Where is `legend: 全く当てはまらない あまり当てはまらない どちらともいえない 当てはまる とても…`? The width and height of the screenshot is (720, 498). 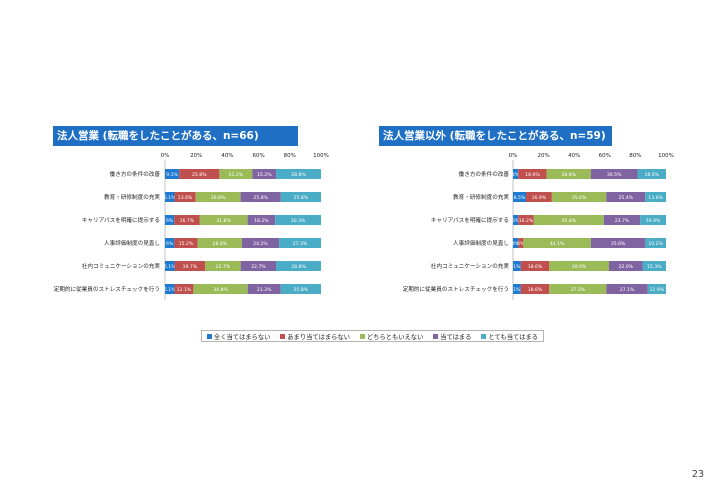
legend: 全く当てはまらない あまり当てはまらない どちらともいえない 当てはまる とても… is located at coordinates (372, 336).